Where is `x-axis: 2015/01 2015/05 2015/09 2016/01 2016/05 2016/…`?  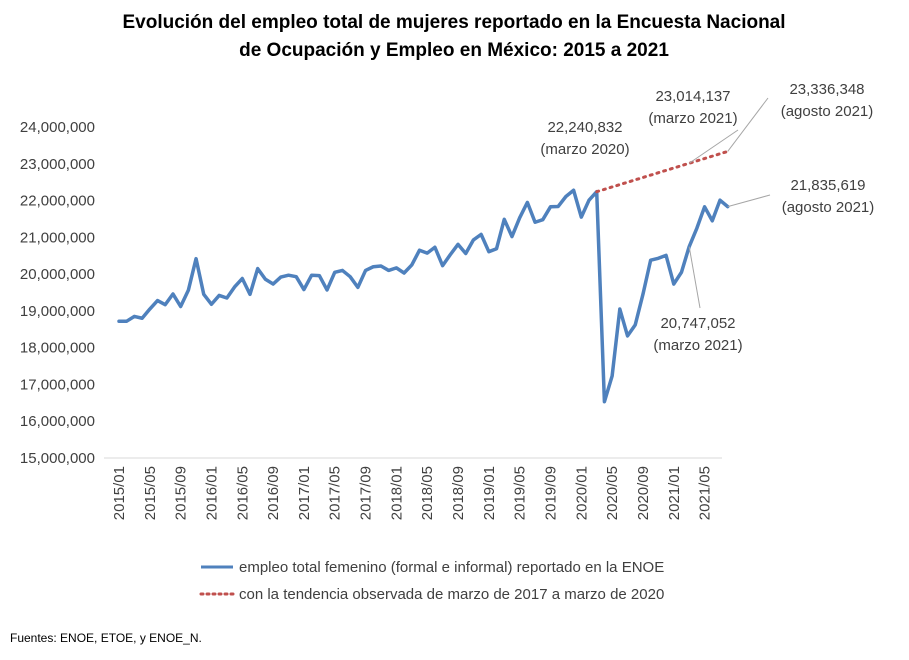 x-axis: 2015/01 2015/05 2015/09 2016/01 2016/05 2016/… is located at coordinates (413, 488).